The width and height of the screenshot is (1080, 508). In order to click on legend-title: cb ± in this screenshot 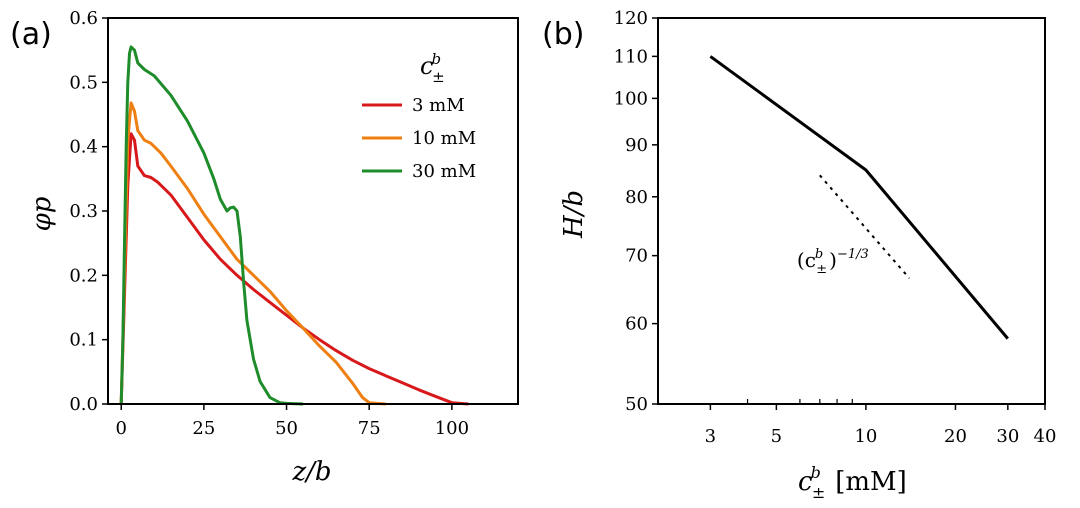, I will do `click(432, 68)`.